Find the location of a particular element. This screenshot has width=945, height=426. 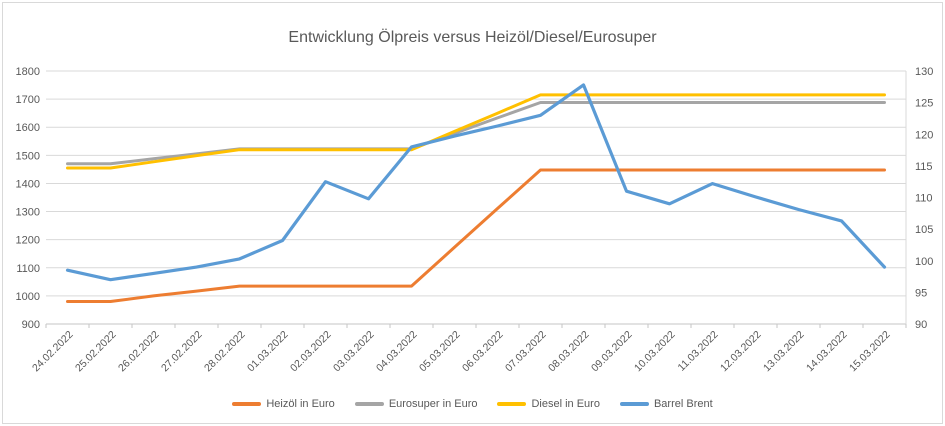

x-axis-tick-label: 04.03.2022 is located at coordinates (397, 352).